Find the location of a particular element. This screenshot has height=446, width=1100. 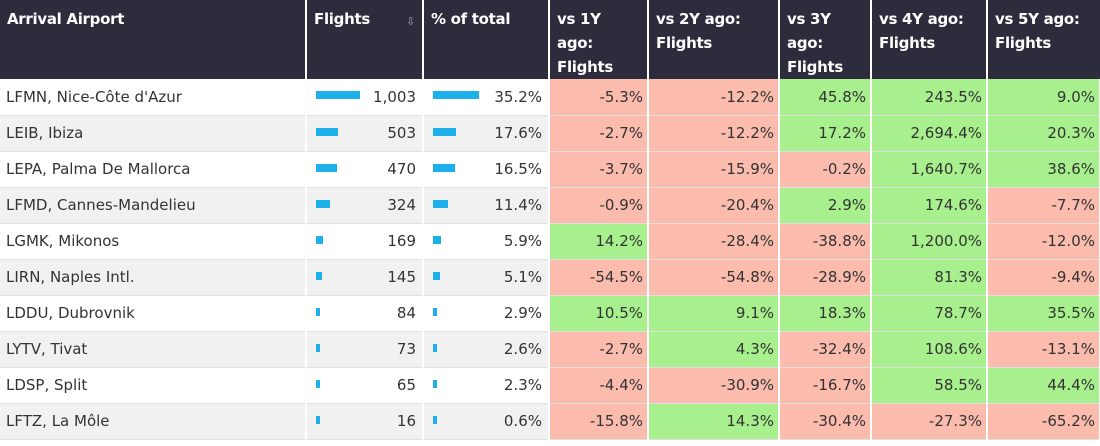

vs4-cell-value: 81.3% is located at coordinates (958, 277).